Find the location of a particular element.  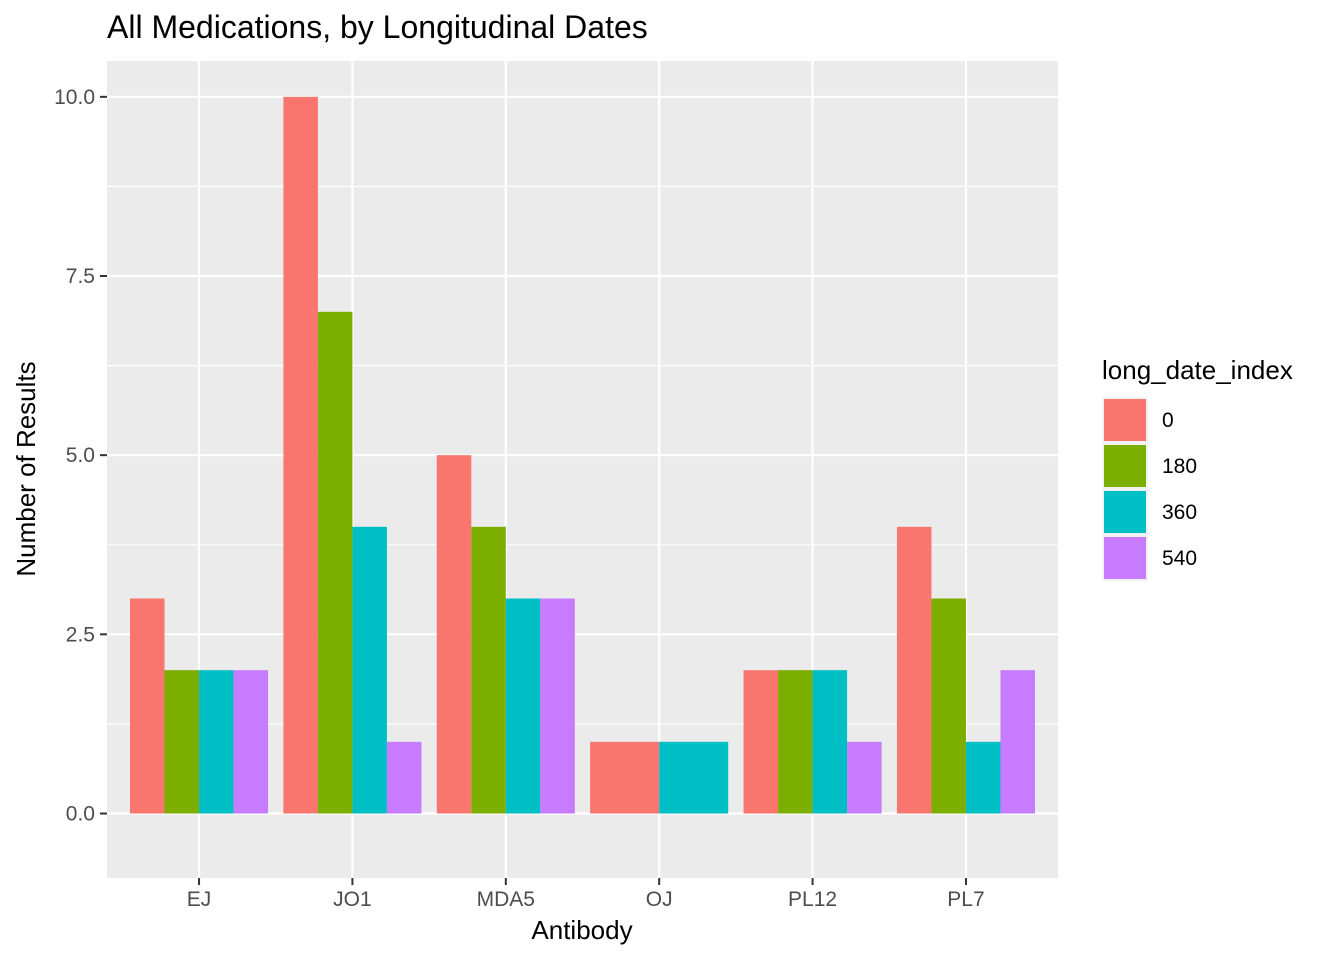

bar-0-EJ is located at coordinates (147, 706).